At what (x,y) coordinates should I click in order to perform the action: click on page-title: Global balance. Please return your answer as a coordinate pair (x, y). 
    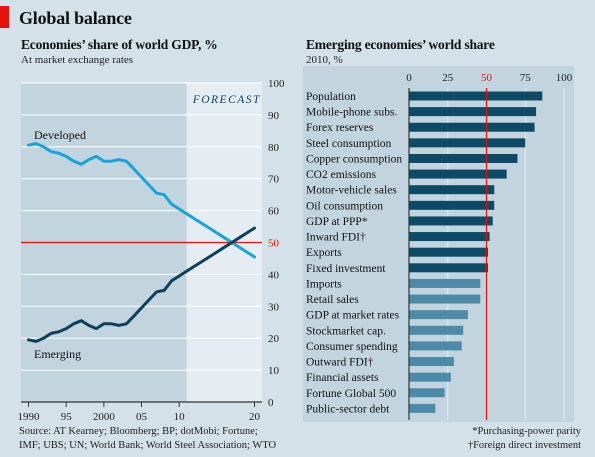
    Looking at the image, I should click on (75, 18).